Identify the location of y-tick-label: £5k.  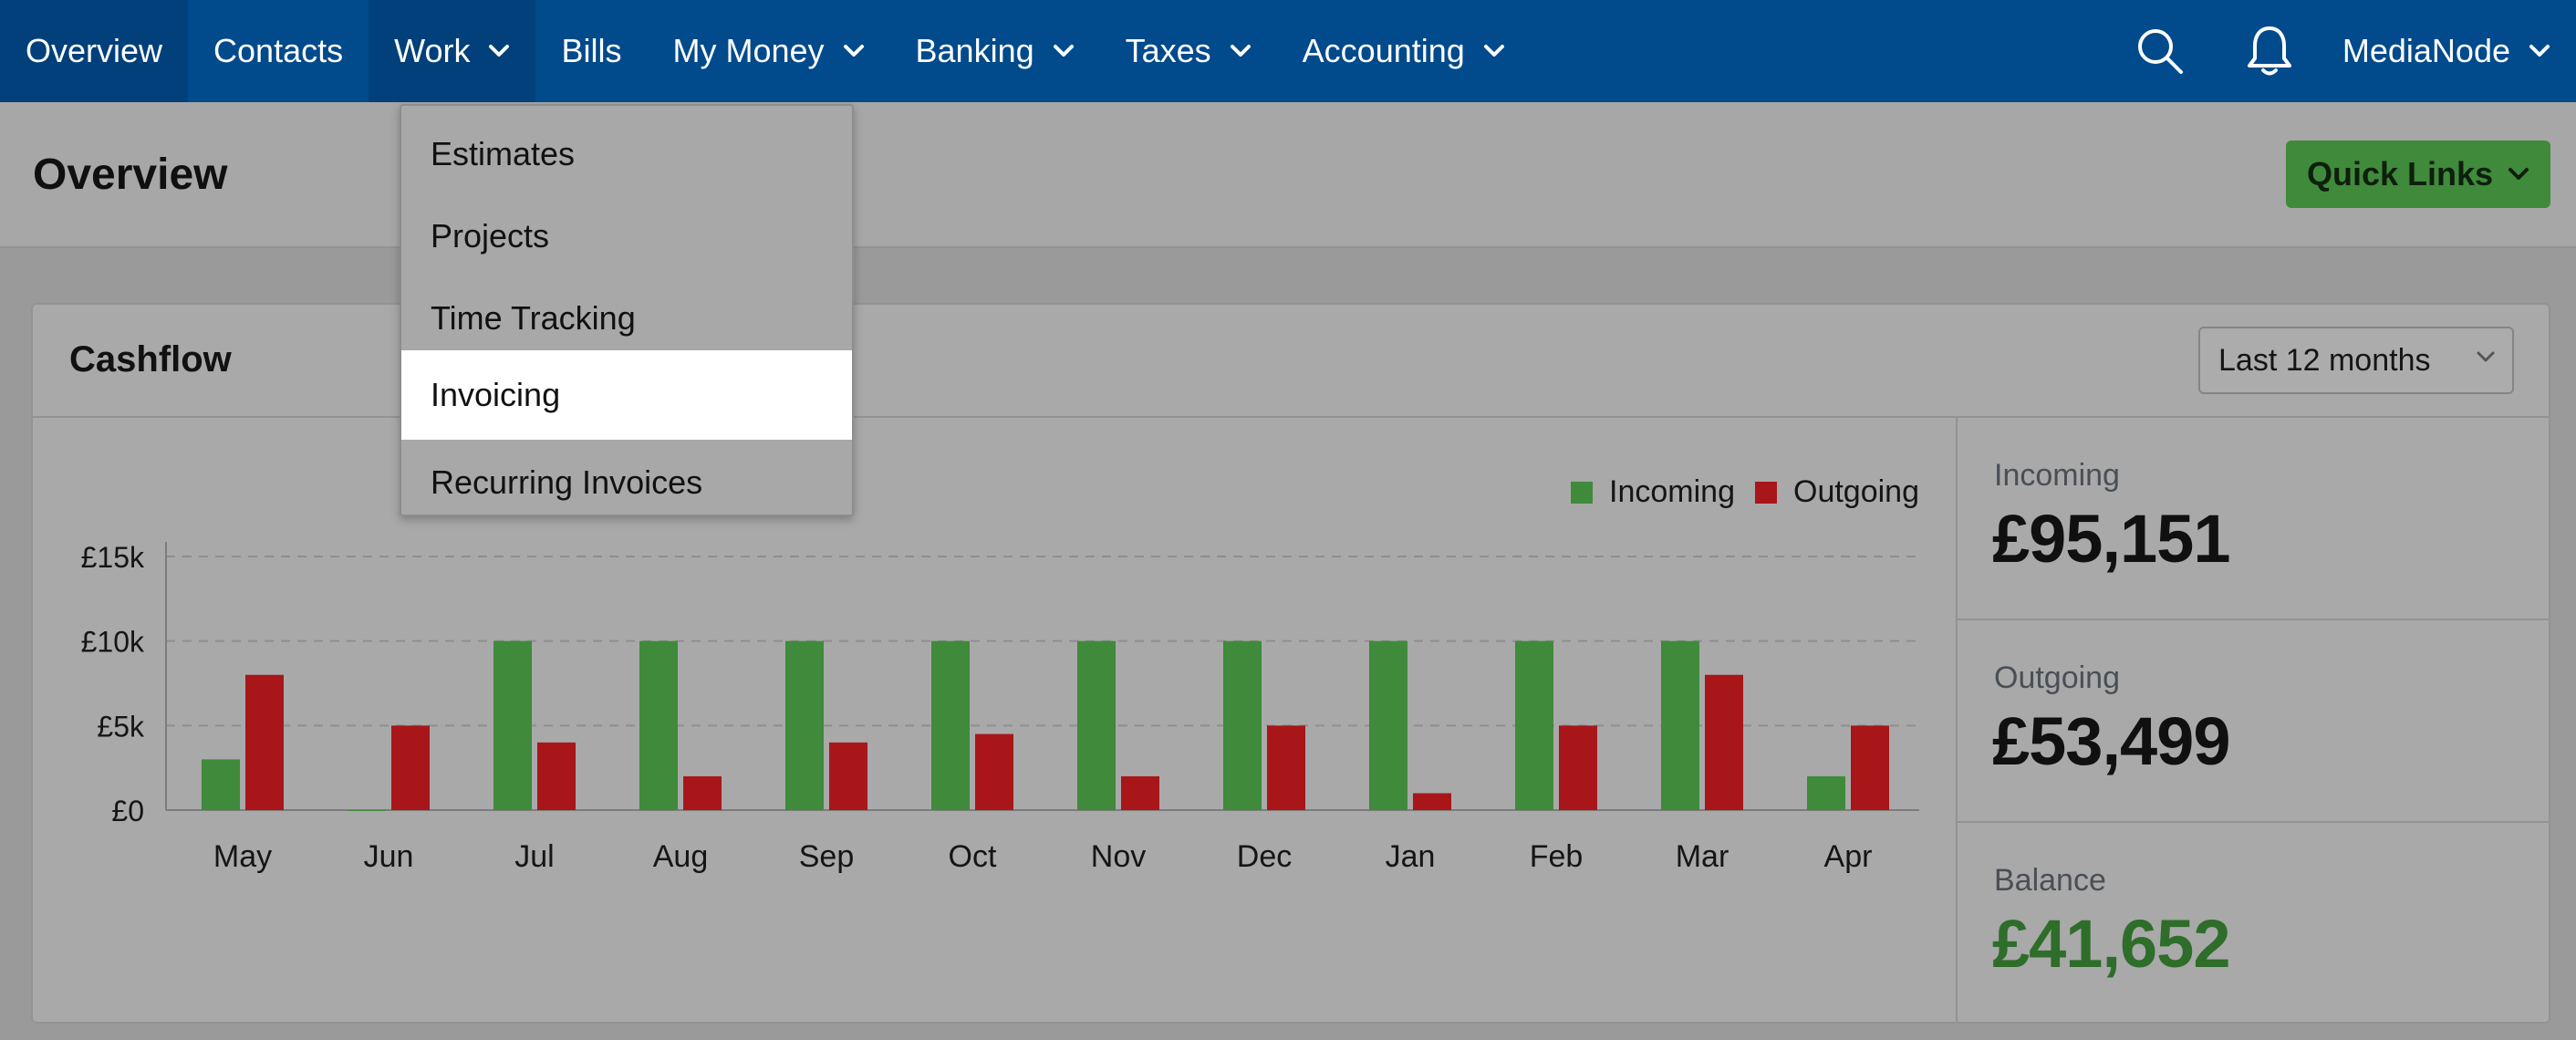
(121, 726).